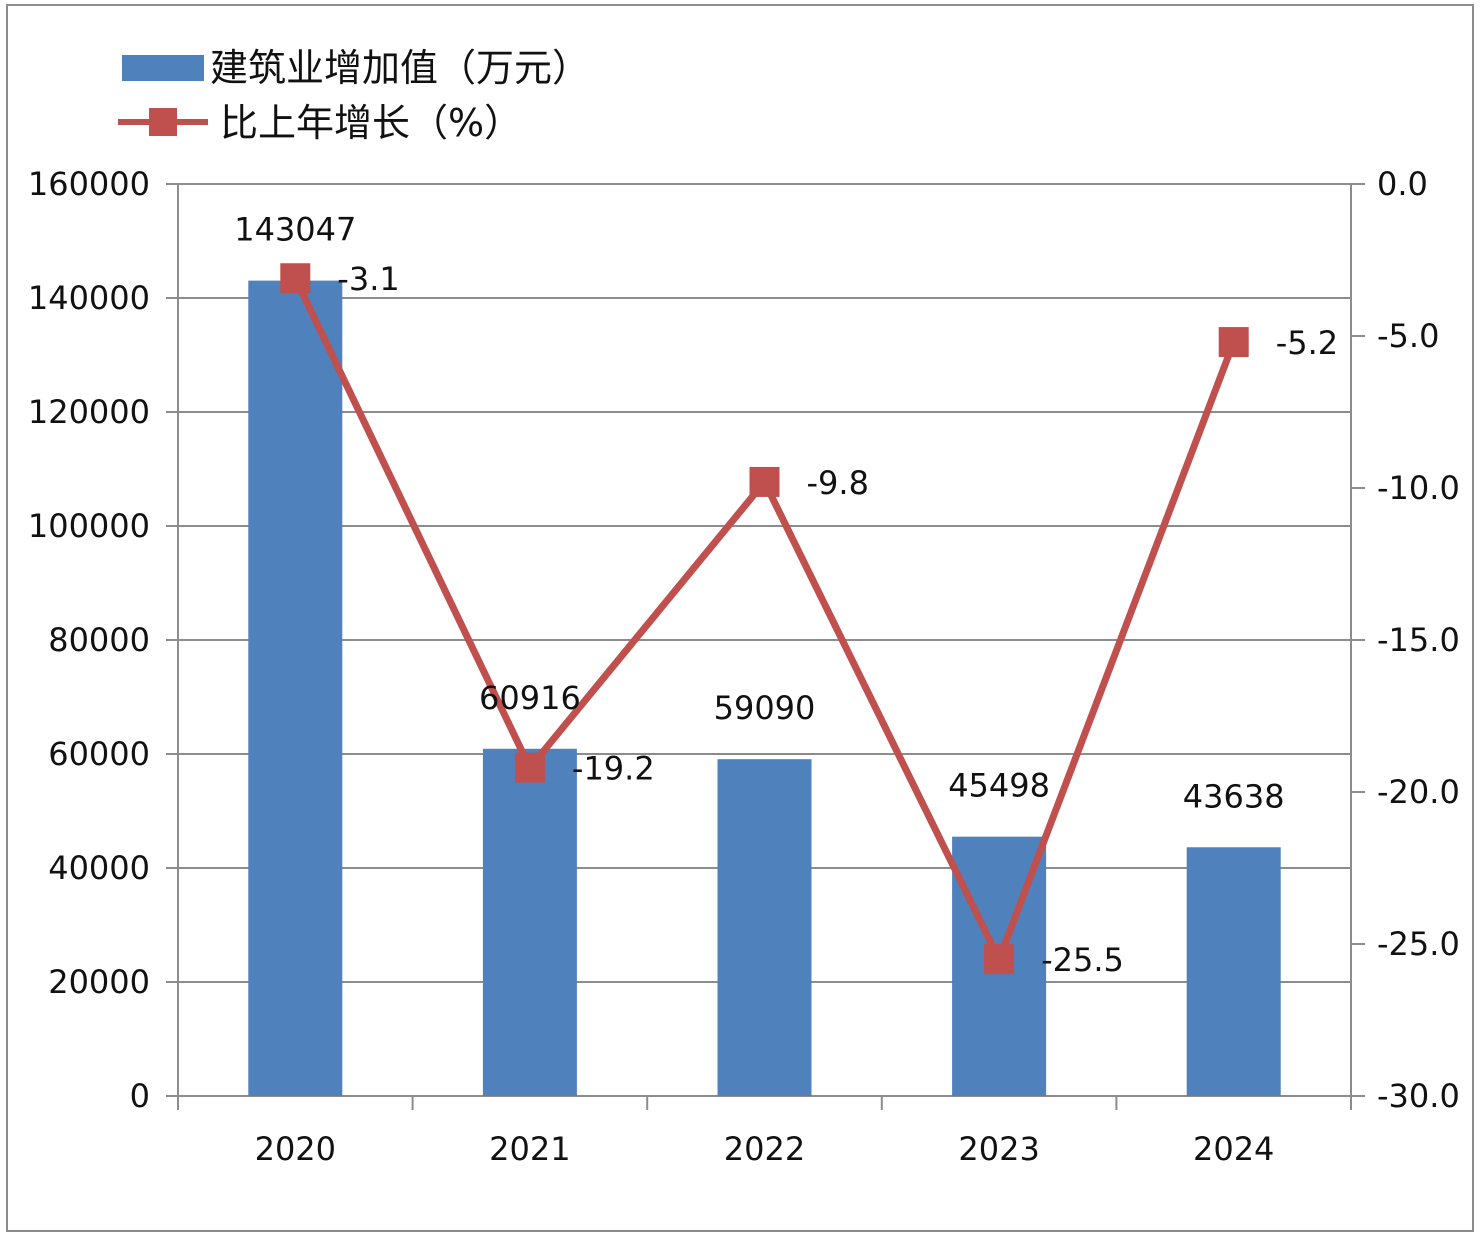 The image size is (1483, 1240). What do you see at coordinates (99, 640) in the screenshot?
I see `left-axis-tick-label: 80000` at bounding box center [99, 640].